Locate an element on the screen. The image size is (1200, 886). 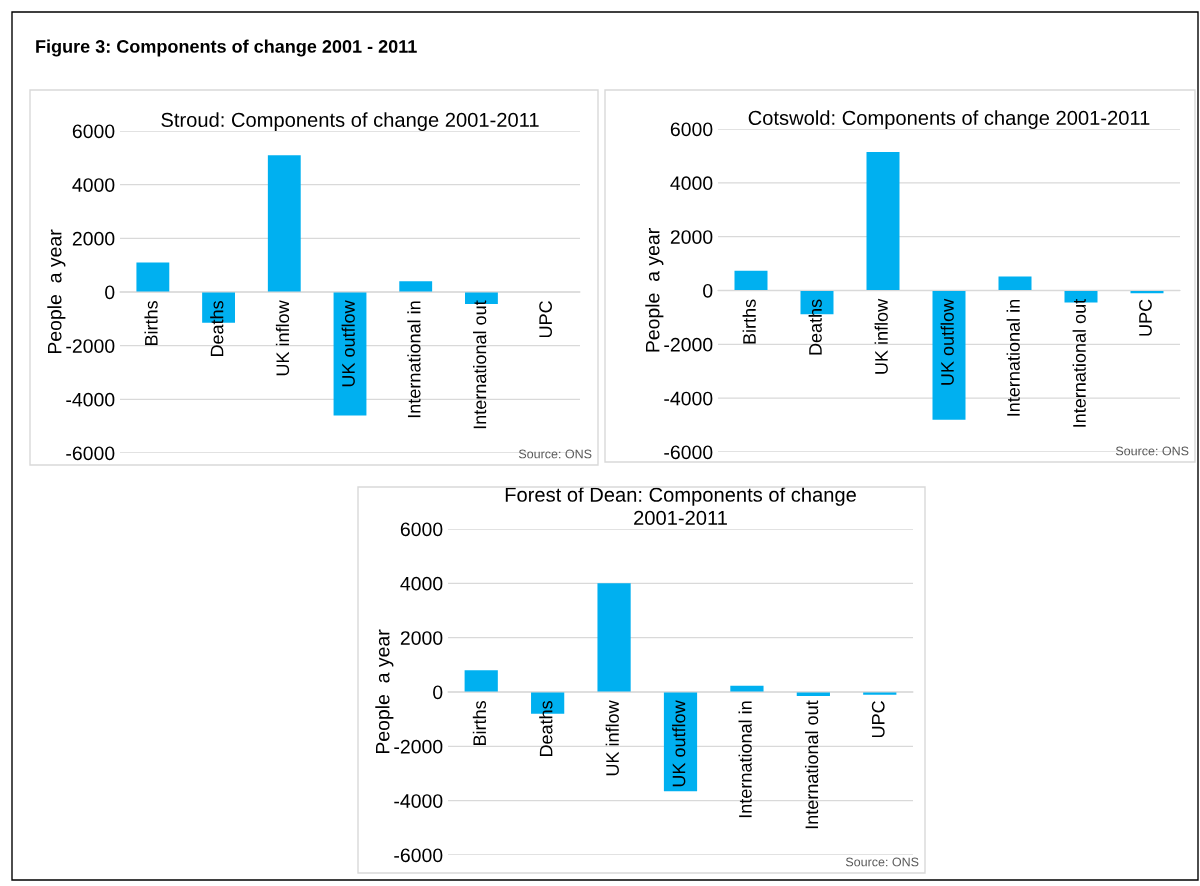
chart-title: Stroud: Components of change 2001-2011 is located at coordinates (350, 121).